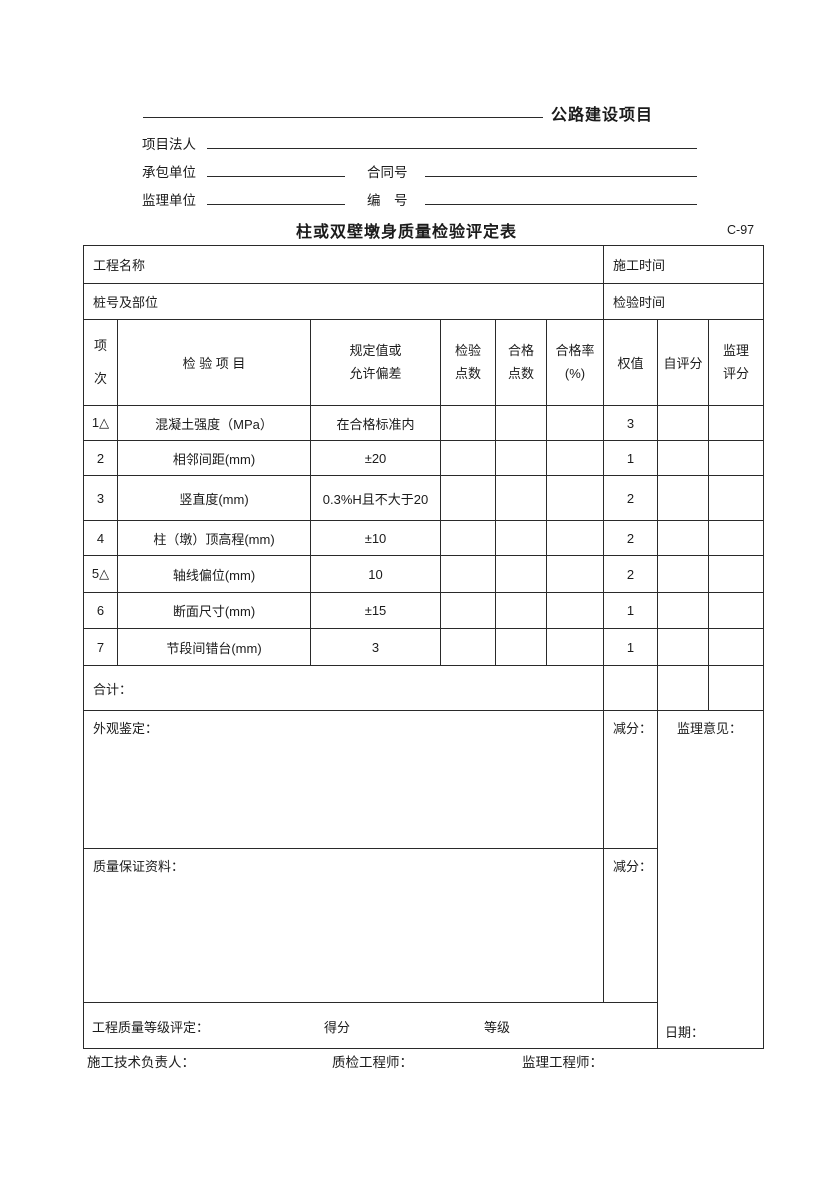 The width and height of the screenshot is (838, 1186). What do you see at coordinates (736, 688) in the screenshot?
I see `total-supervision-score-cell` at bounding box center [736, 688].